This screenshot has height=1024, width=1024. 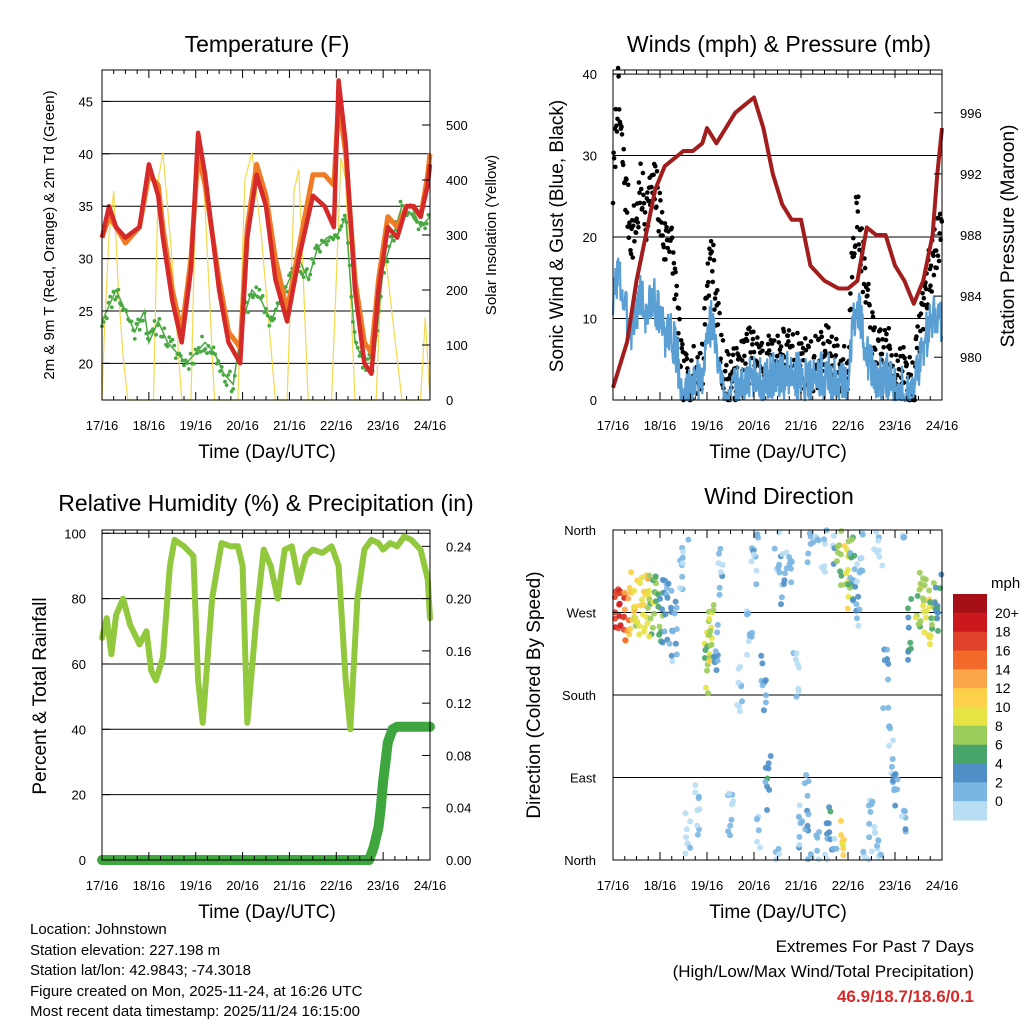 I want to click on humidity-ylabel: Percent & Total Rainfall, so click(x=40, y=695).